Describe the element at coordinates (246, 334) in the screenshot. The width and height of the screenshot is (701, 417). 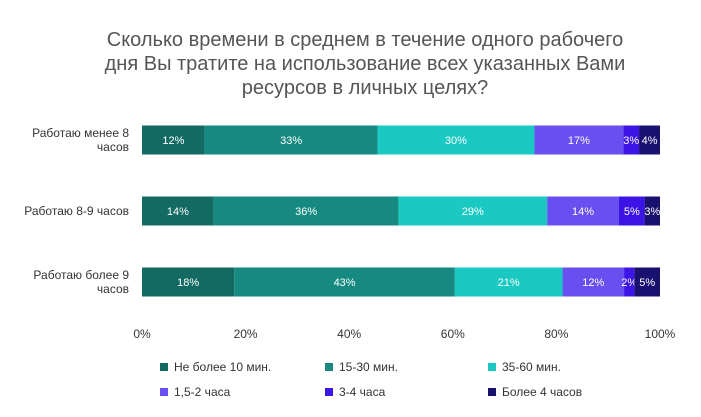
I see `x-tick-label: 20%` at that location.